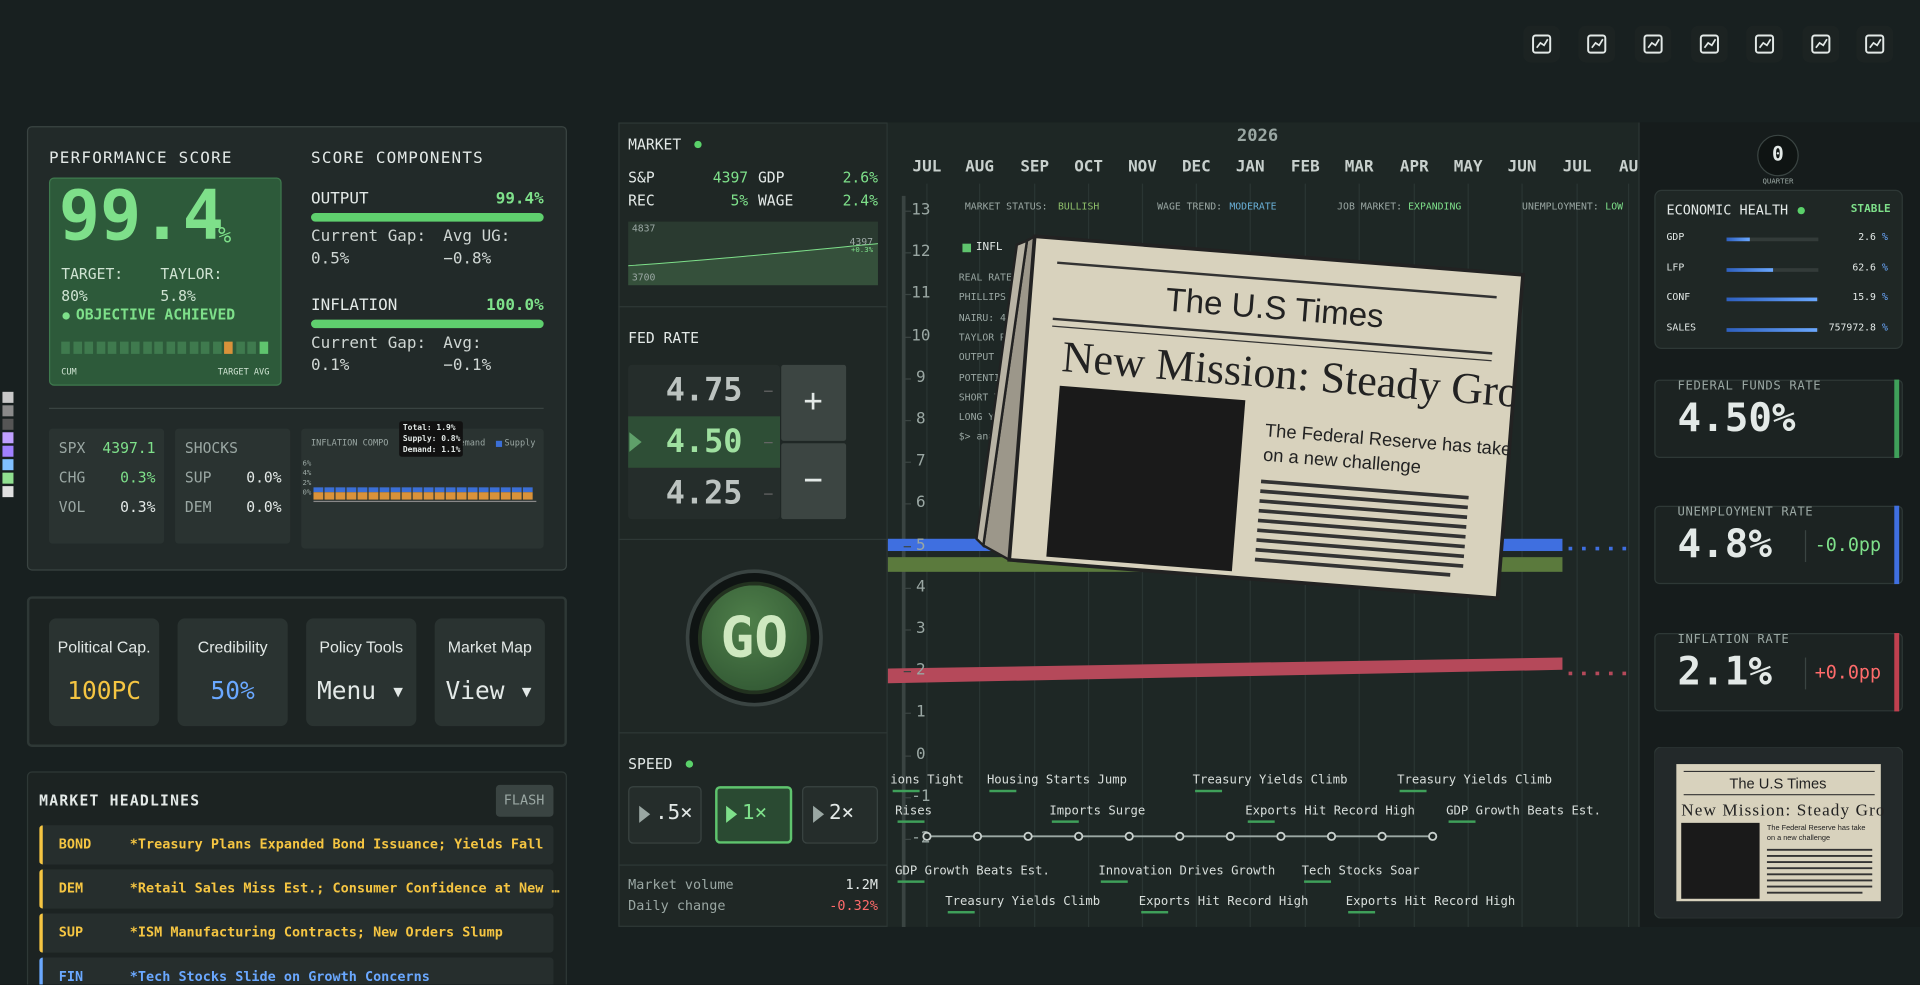 The height and width of the screenshot is (985, 1920). Describe the element at coordinates (991, 317) in the screenshot. I see `analysis-text: NAIRU: 4.0%` at that location.